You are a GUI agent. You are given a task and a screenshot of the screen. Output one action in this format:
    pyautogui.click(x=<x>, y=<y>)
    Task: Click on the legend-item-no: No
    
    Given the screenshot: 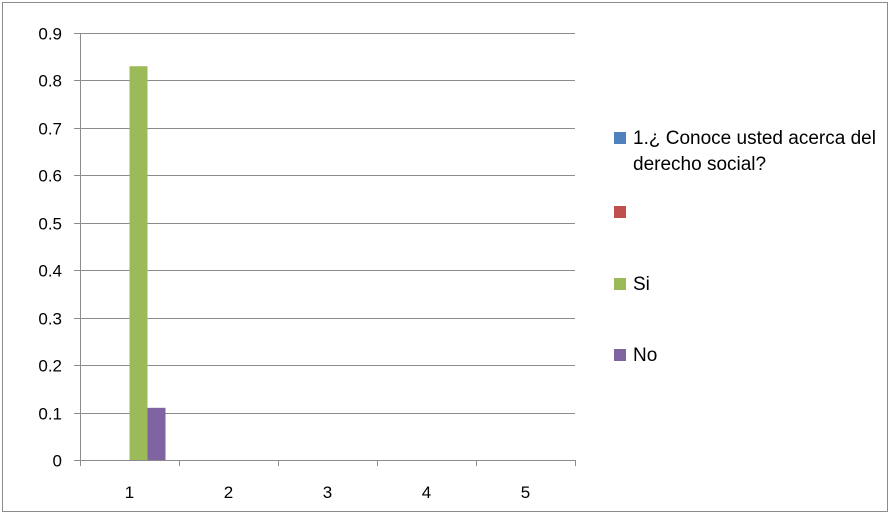 What is the action you would take?
    pyautogui.click(x=746, y=356)
    